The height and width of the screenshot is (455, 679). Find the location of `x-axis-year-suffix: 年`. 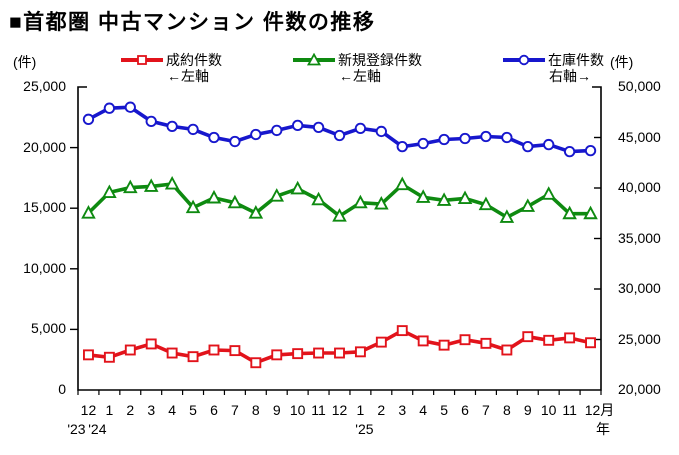

x-axis-year-suffix: 年 is located at coordinates (603, 429).